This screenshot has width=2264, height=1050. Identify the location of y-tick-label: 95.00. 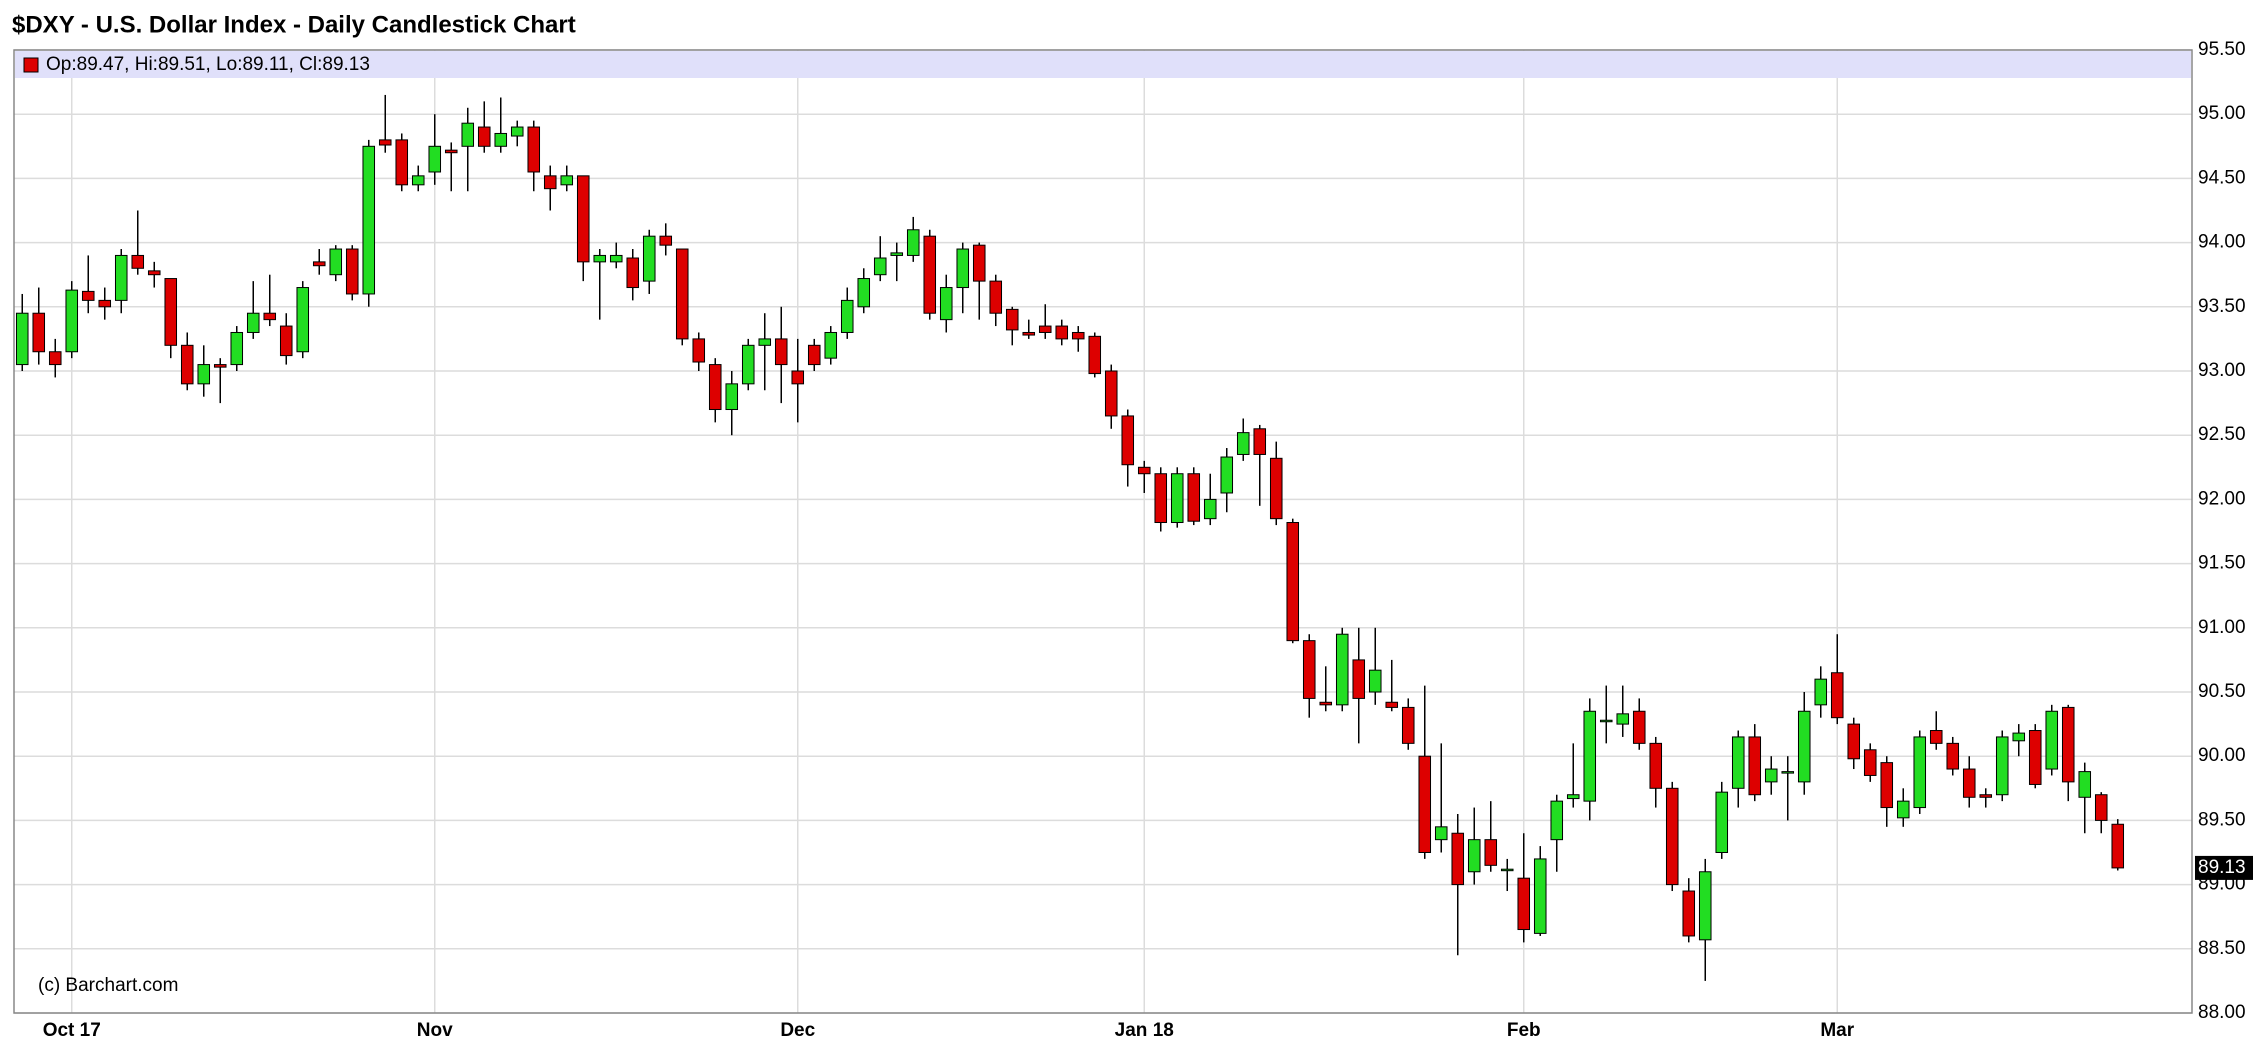
(2222, 113).